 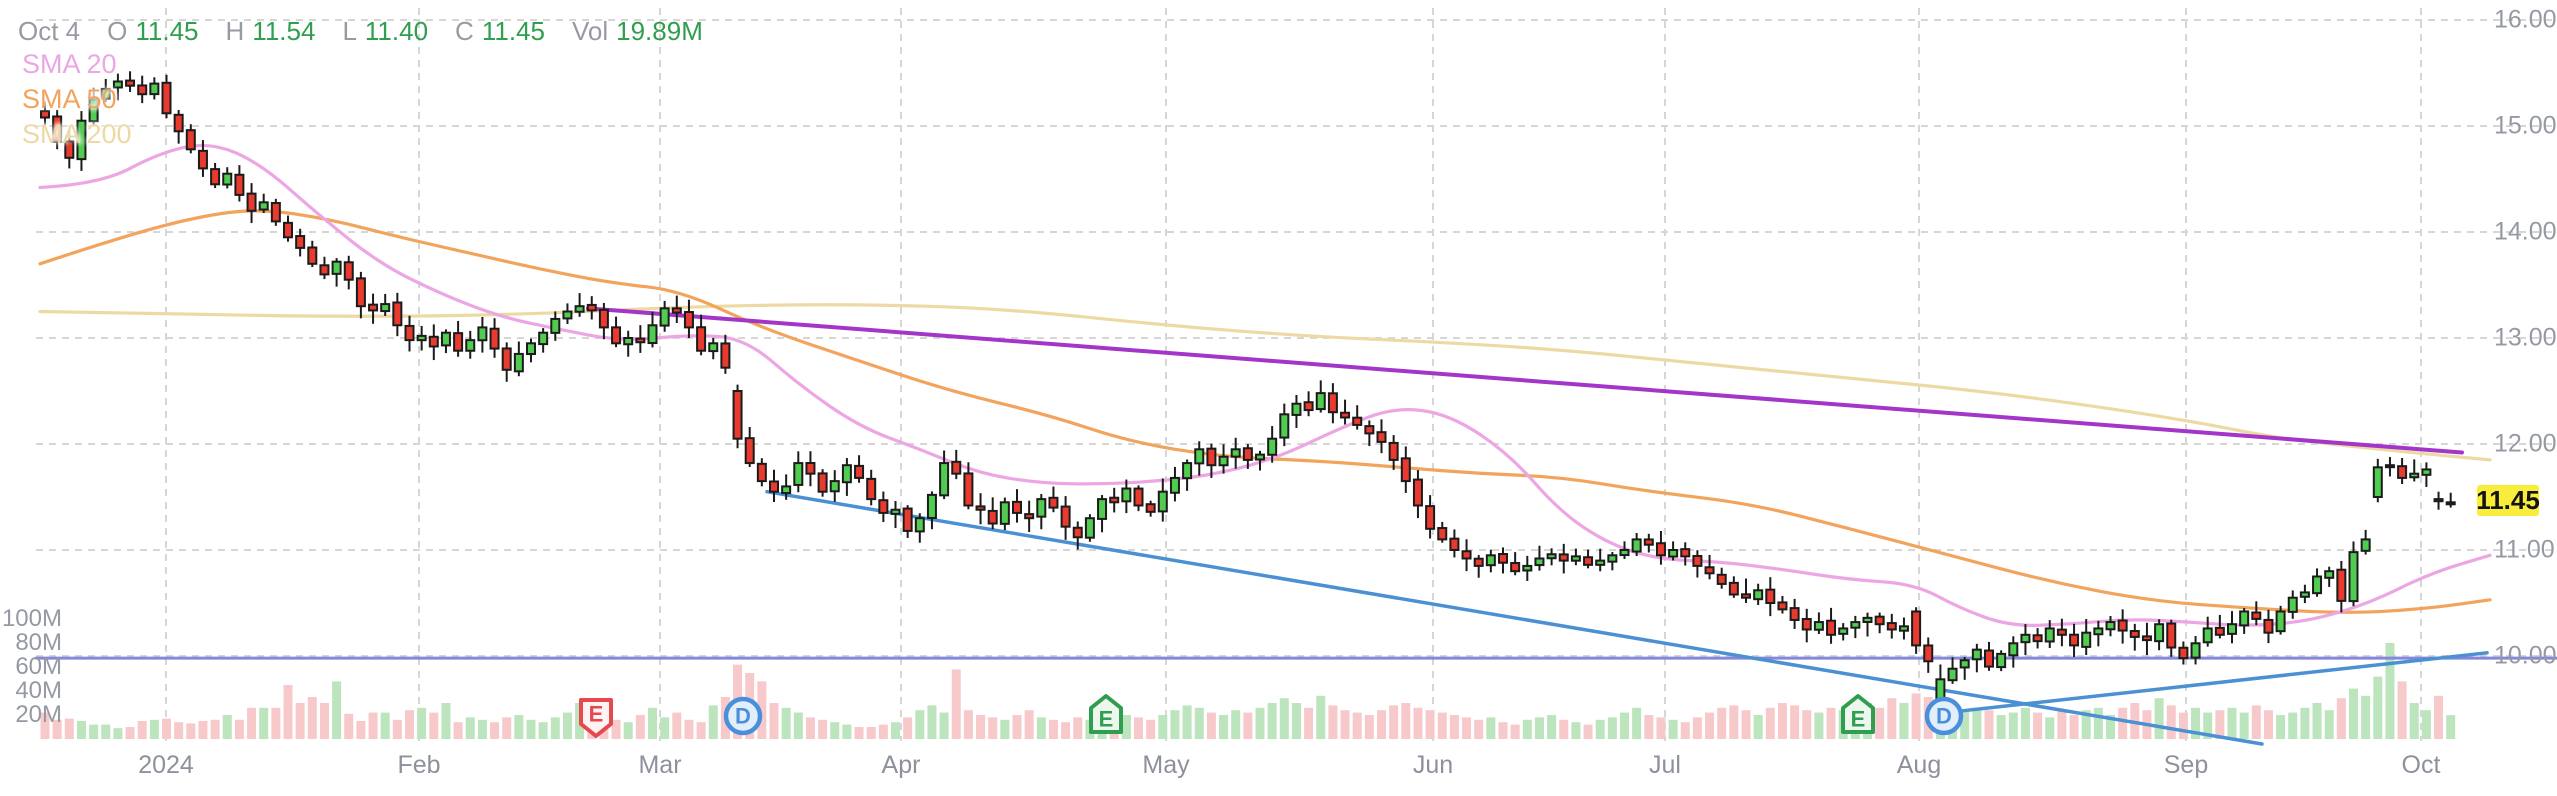 I want to click on earnings-shield-down-icon, so click(x=596, y=718).